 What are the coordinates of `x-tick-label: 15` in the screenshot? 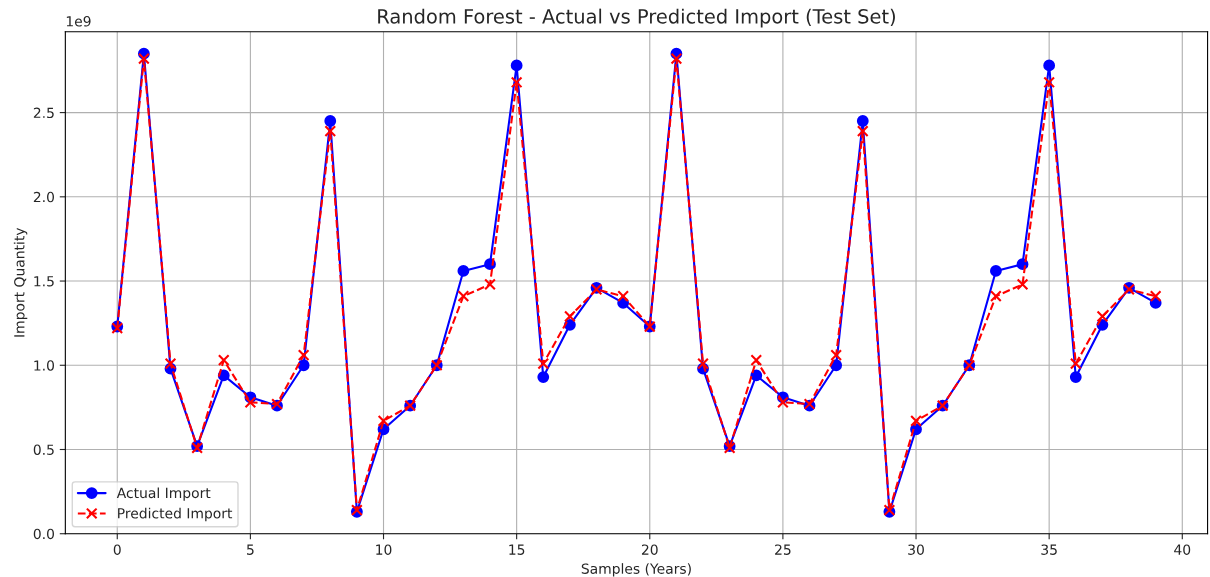 It's located at (517, 549).